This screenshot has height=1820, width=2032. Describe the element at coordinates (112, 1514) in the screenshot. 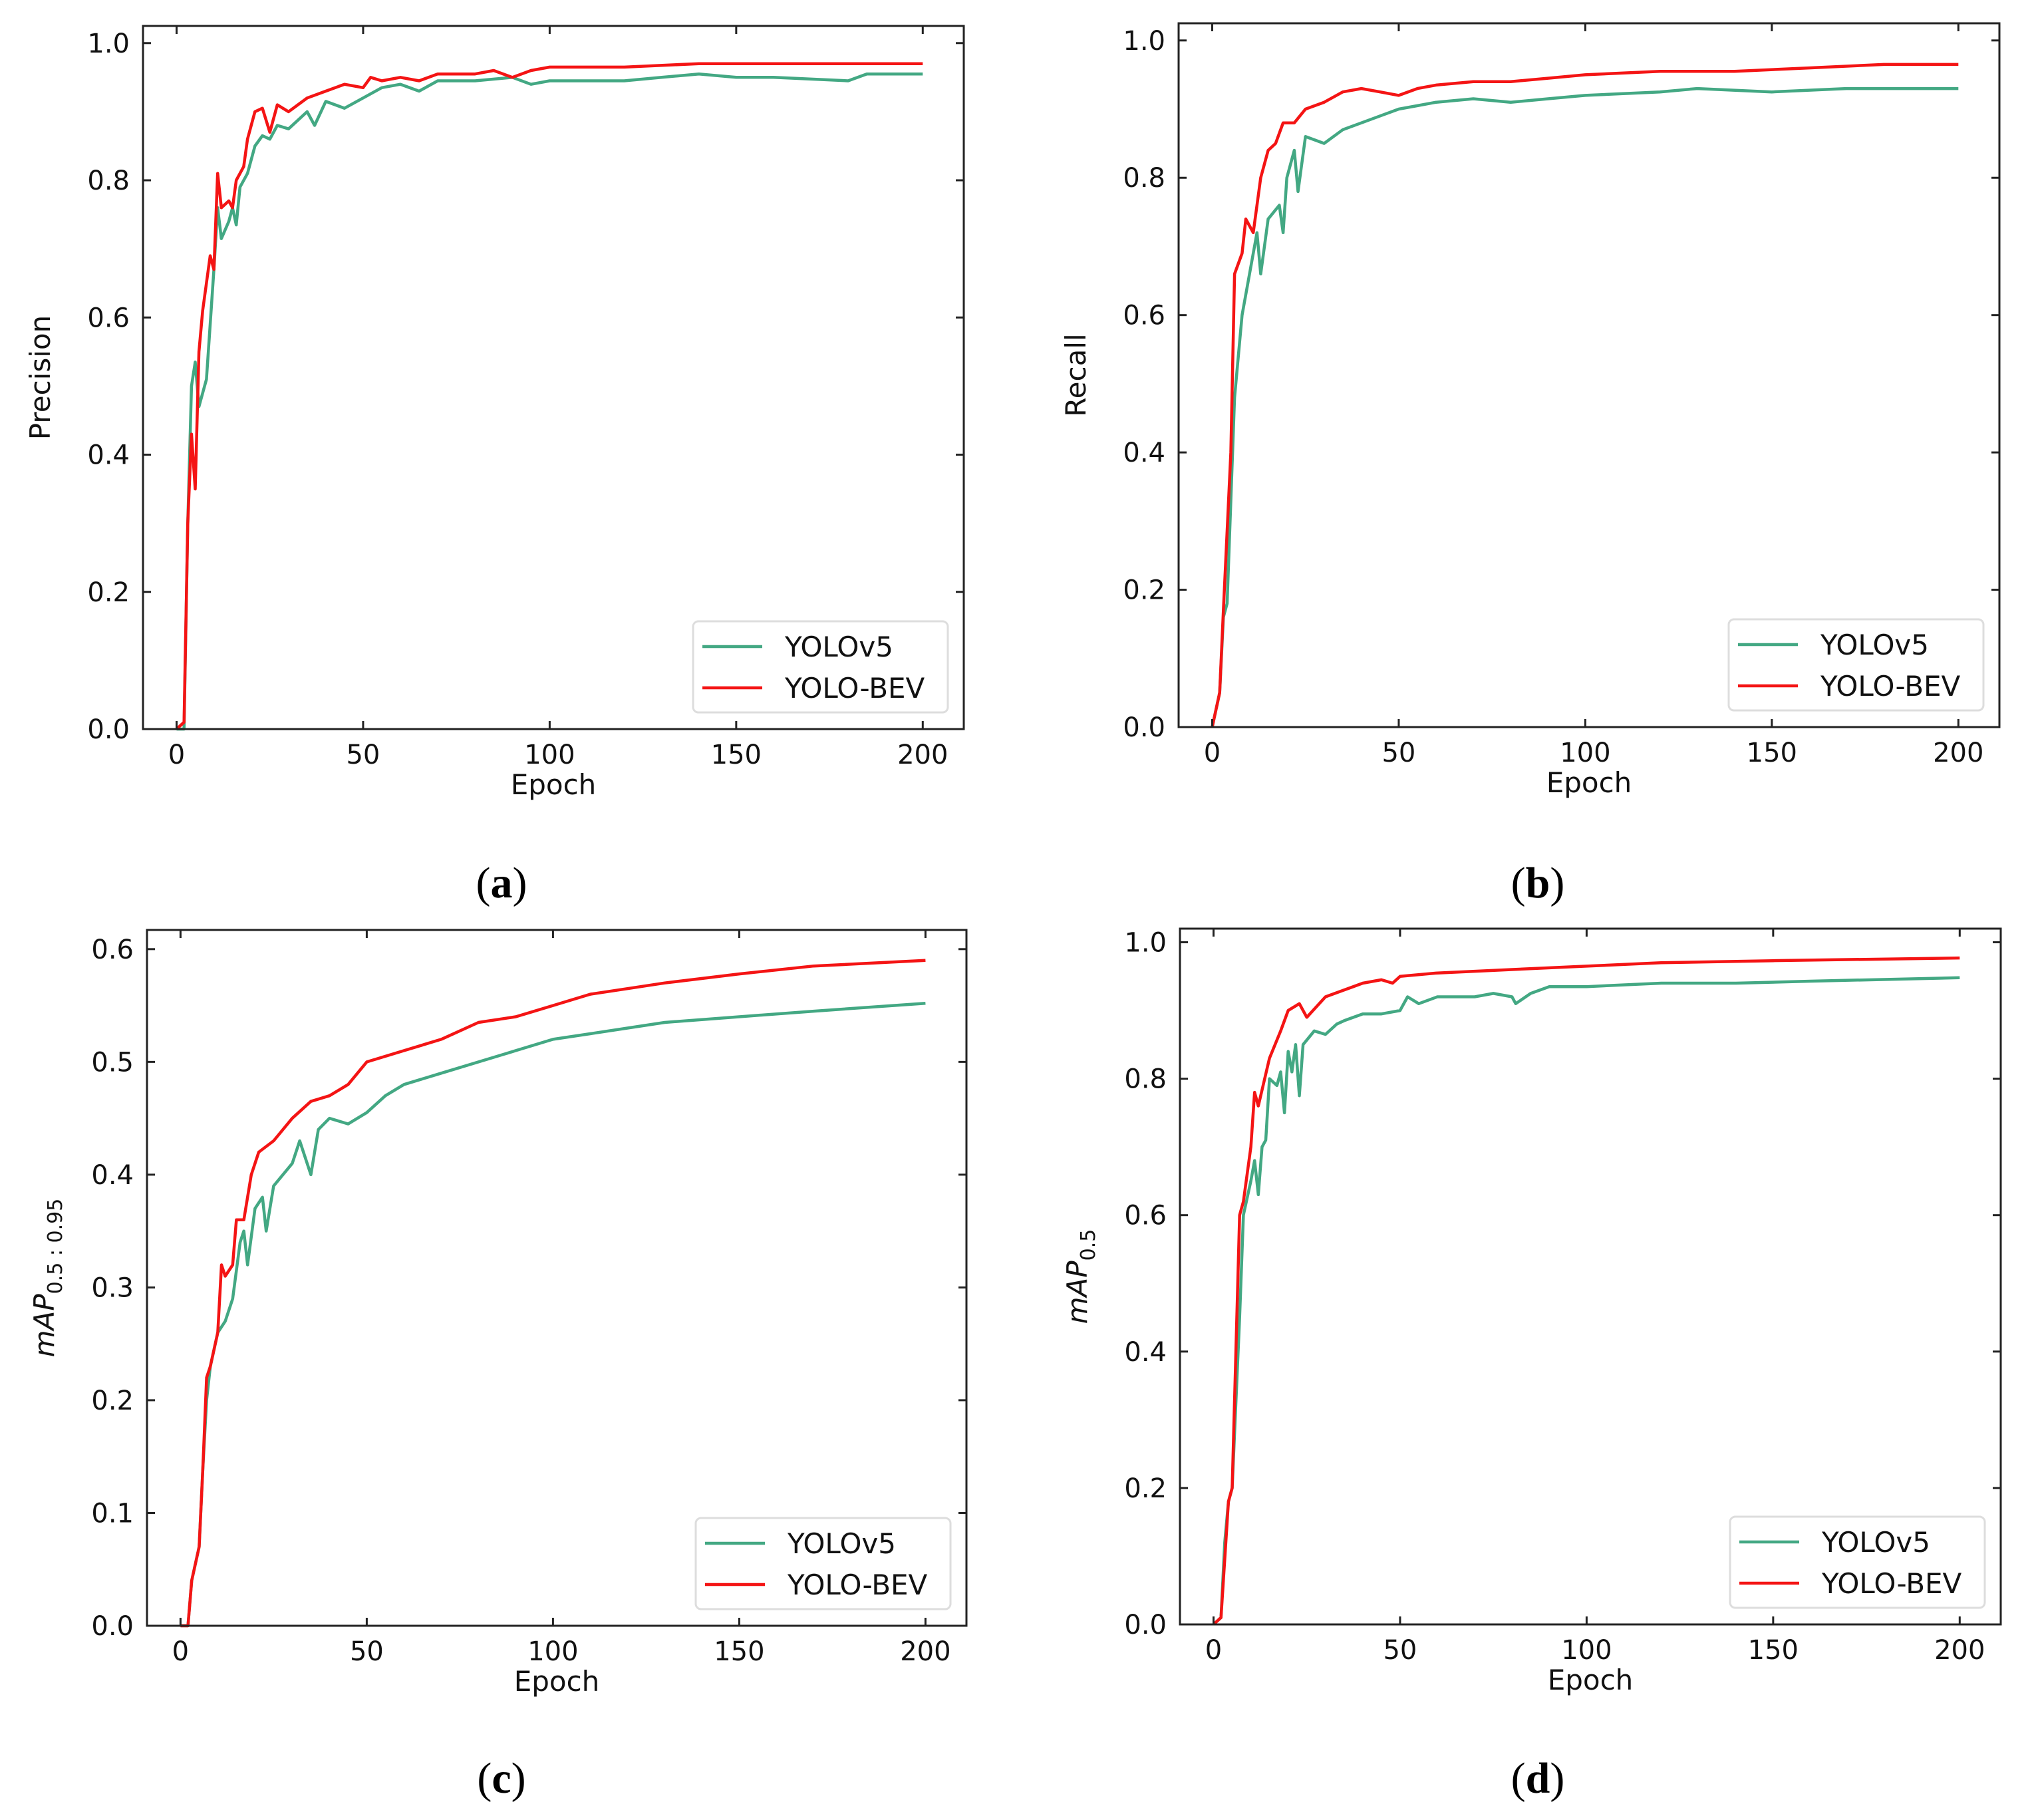

I see `y-tick-label: 0.1` at that location.